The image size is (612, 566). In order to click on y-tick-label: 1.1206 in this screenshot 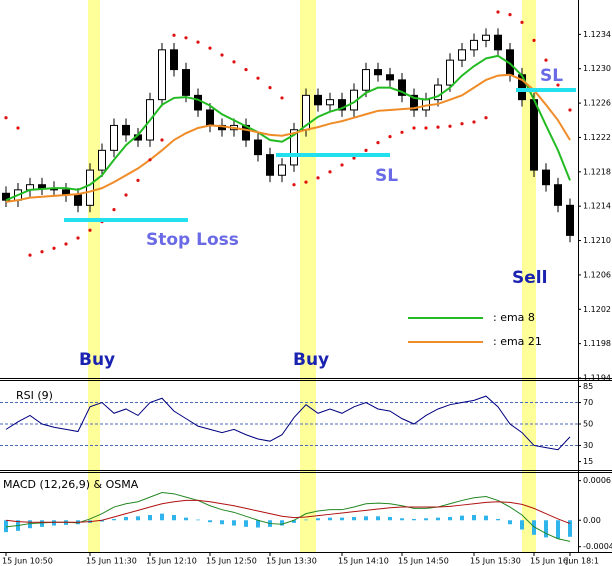, I will do `click(597, 274)`.